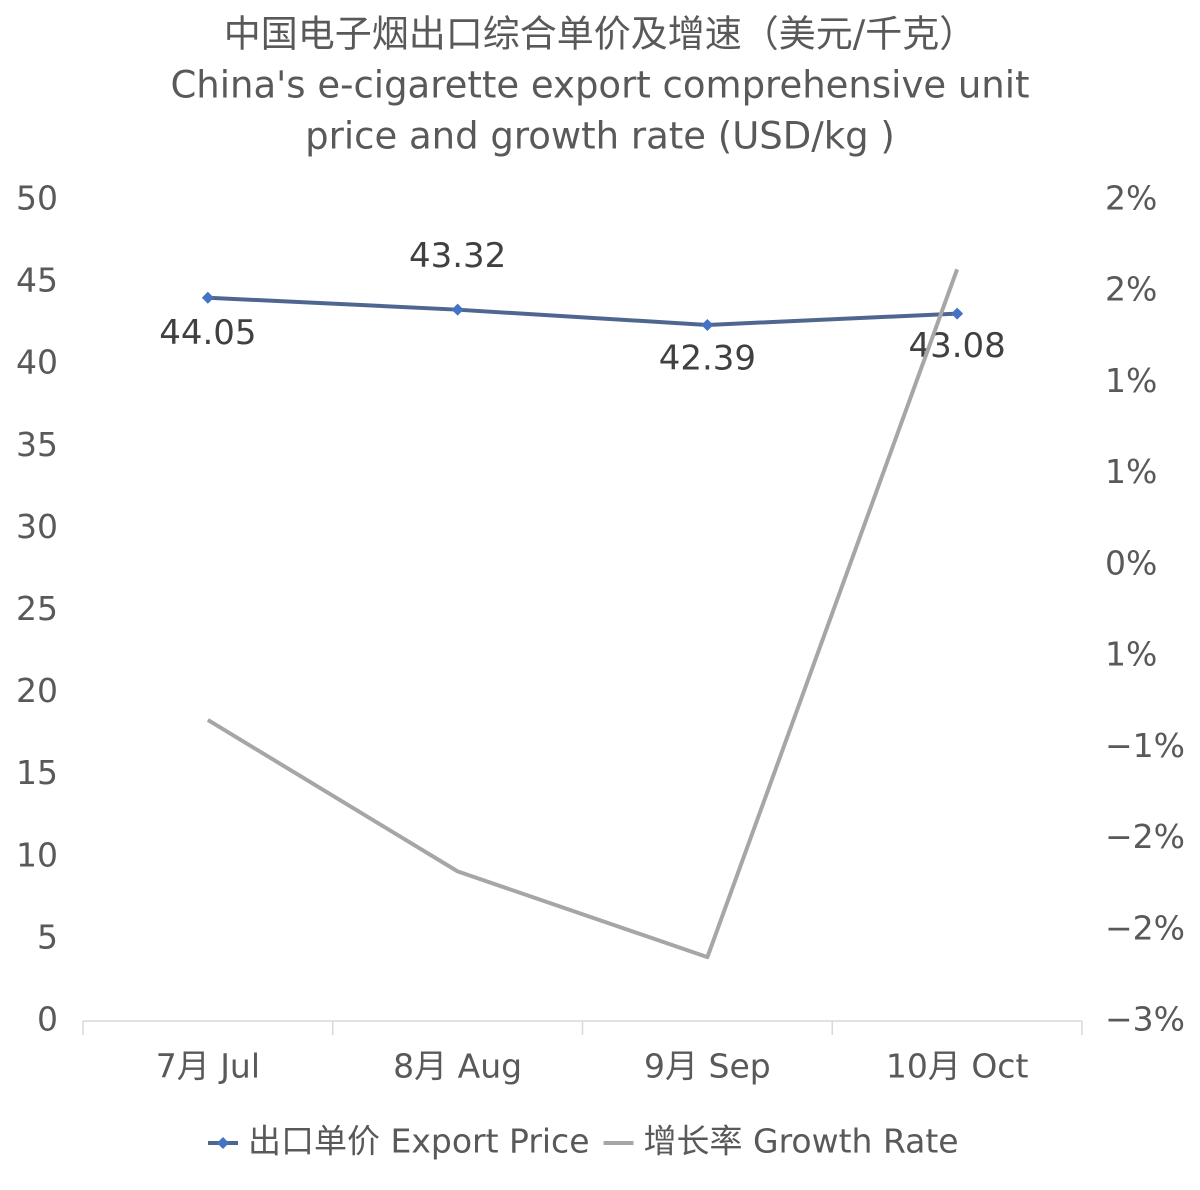  What do you see at coordinates (600, 34) in the screenshot?
I see `chart-title: 中国电子烟出口综合单价及增速（美元/千克）` at bounding box center [600, 34].